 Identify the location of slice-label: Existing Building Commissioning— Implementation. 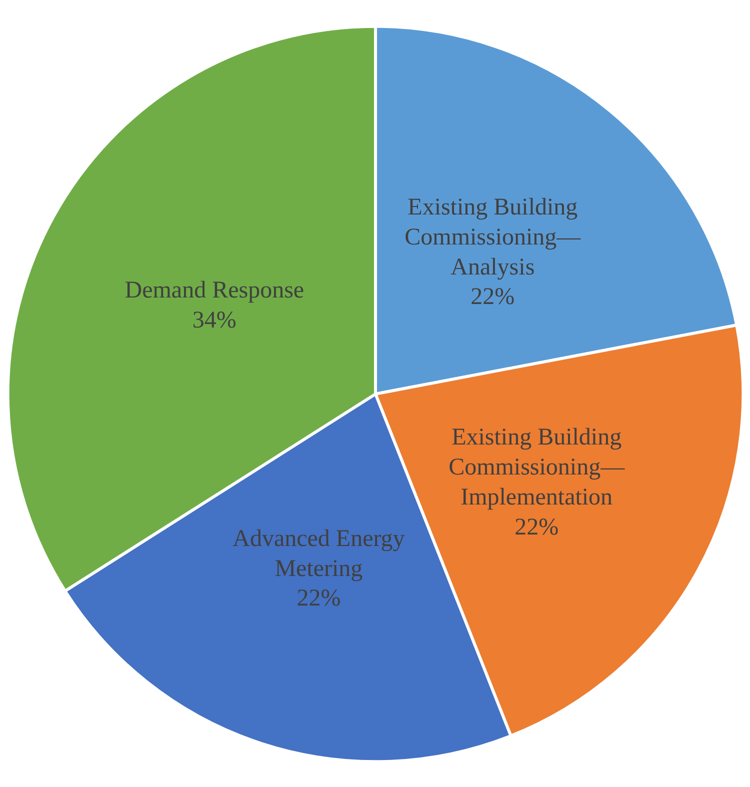
(537, 467).